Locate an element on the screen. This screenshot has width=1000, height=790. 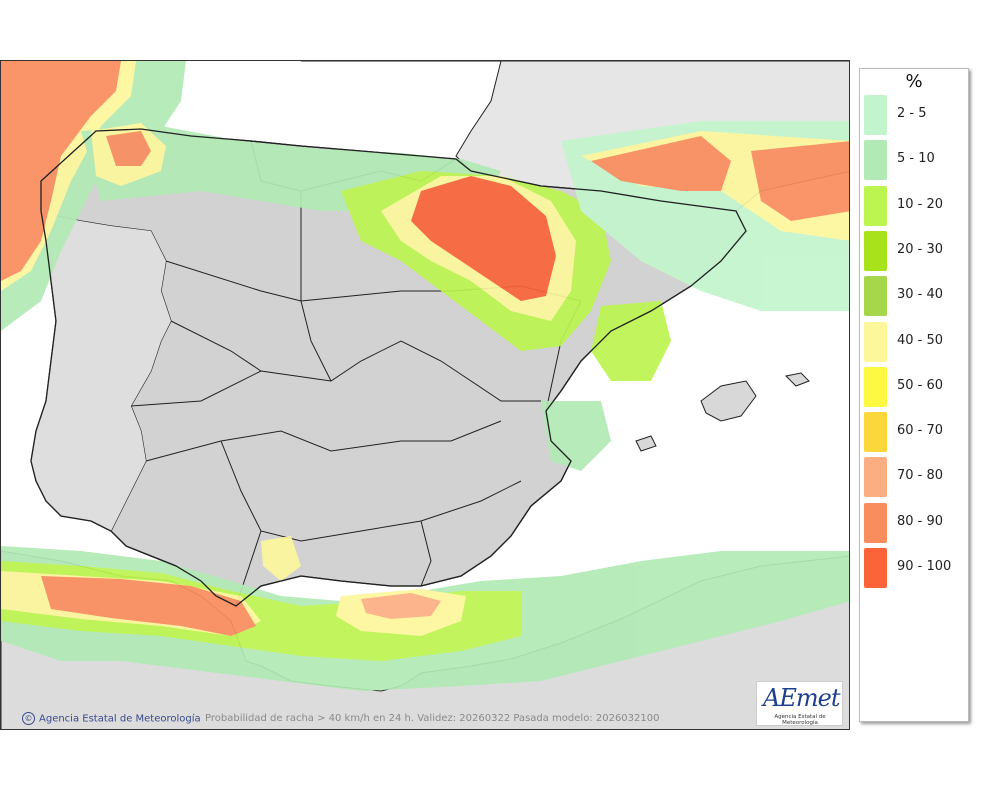
legend-item: 90 - 100 is located at coordinates (916, 568).